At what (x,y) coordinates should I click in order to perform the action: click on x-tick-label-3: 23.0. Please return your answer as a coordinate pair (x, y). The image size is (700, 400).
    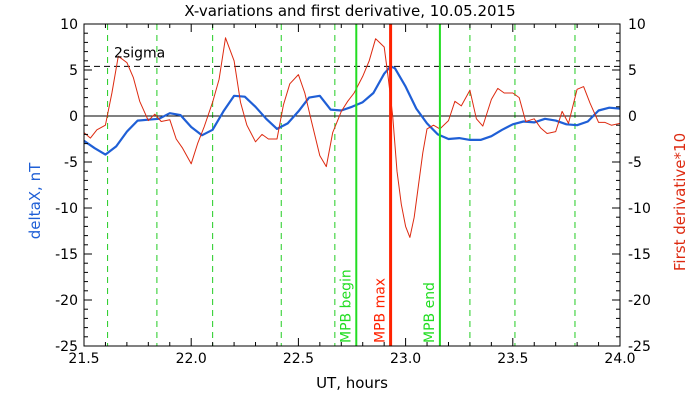
    Looking at the image, I should click on (405, 359).